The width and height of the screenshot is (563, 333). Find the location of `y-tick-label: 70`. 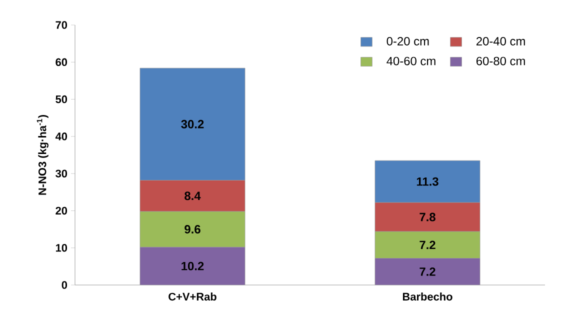

y-tick-label: 70 is located at coordinates (62, 25).